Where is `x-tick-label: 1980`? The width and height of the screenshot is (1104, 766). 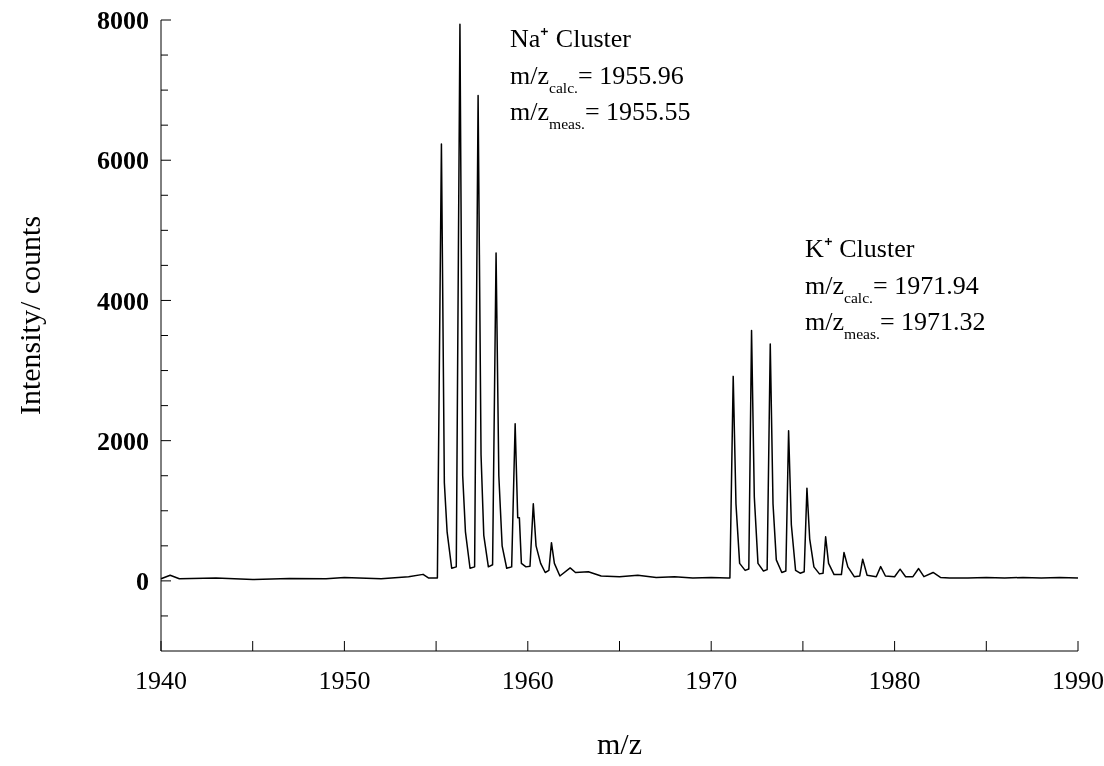
x-tick-label: 1980 is located at coordinates (894, 680).